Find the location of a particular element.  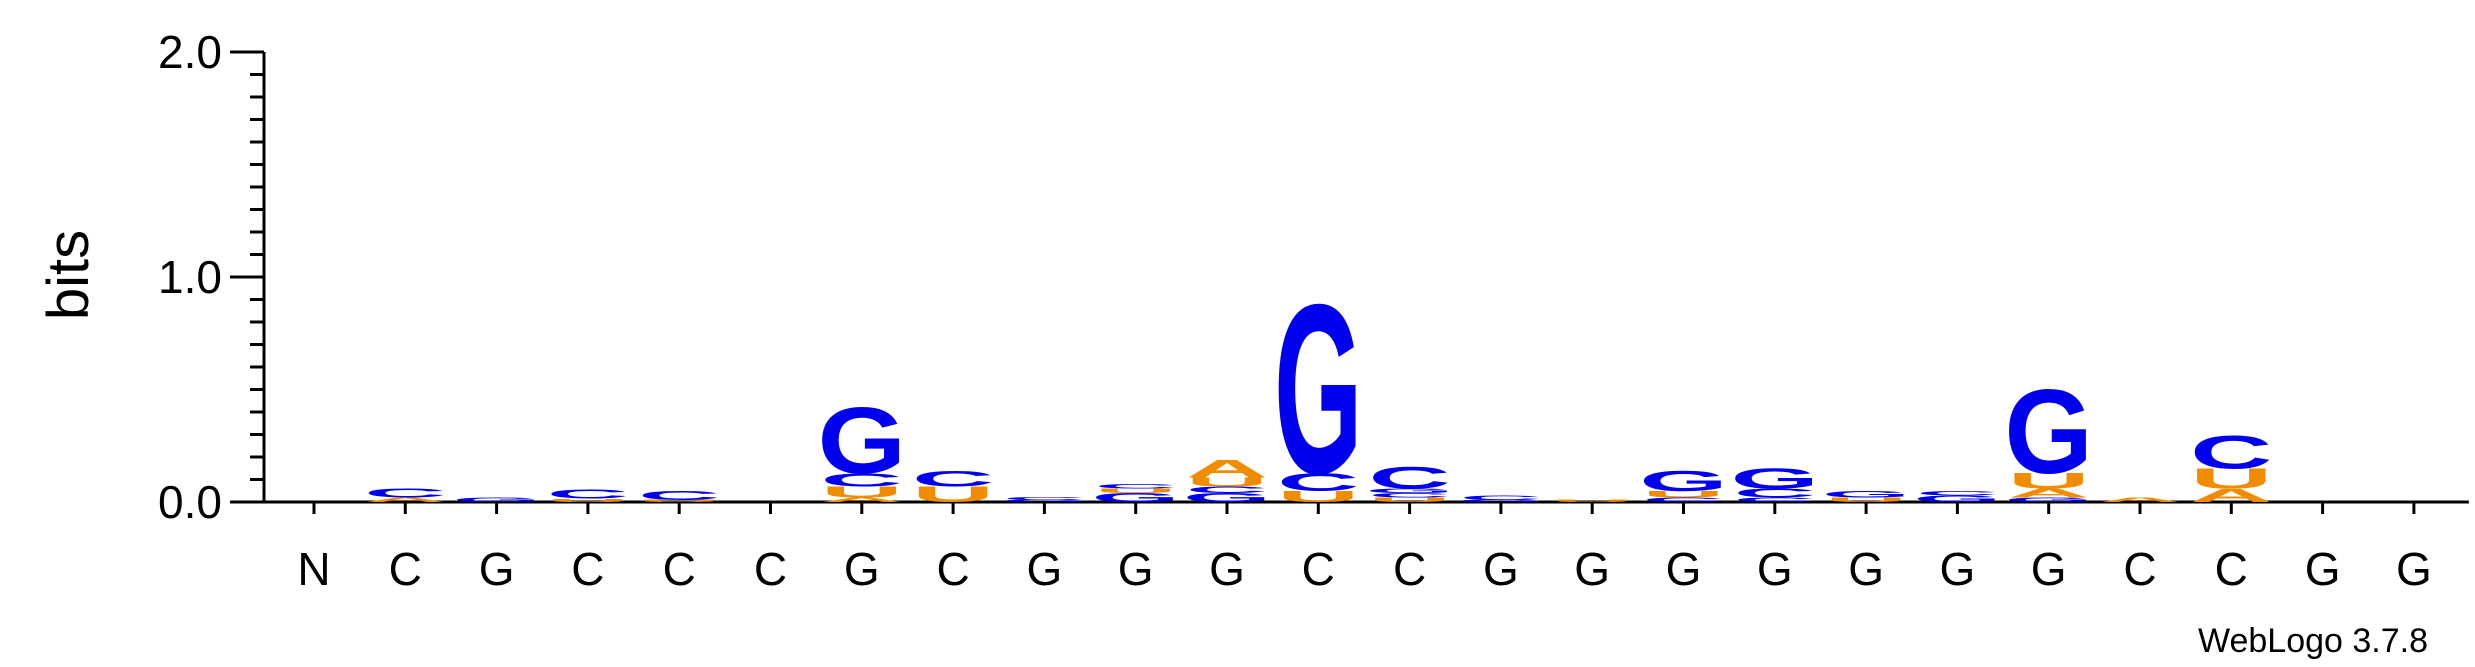

y-axis: 0.0 1.0 2.0 is located at coordinates (212, 277).